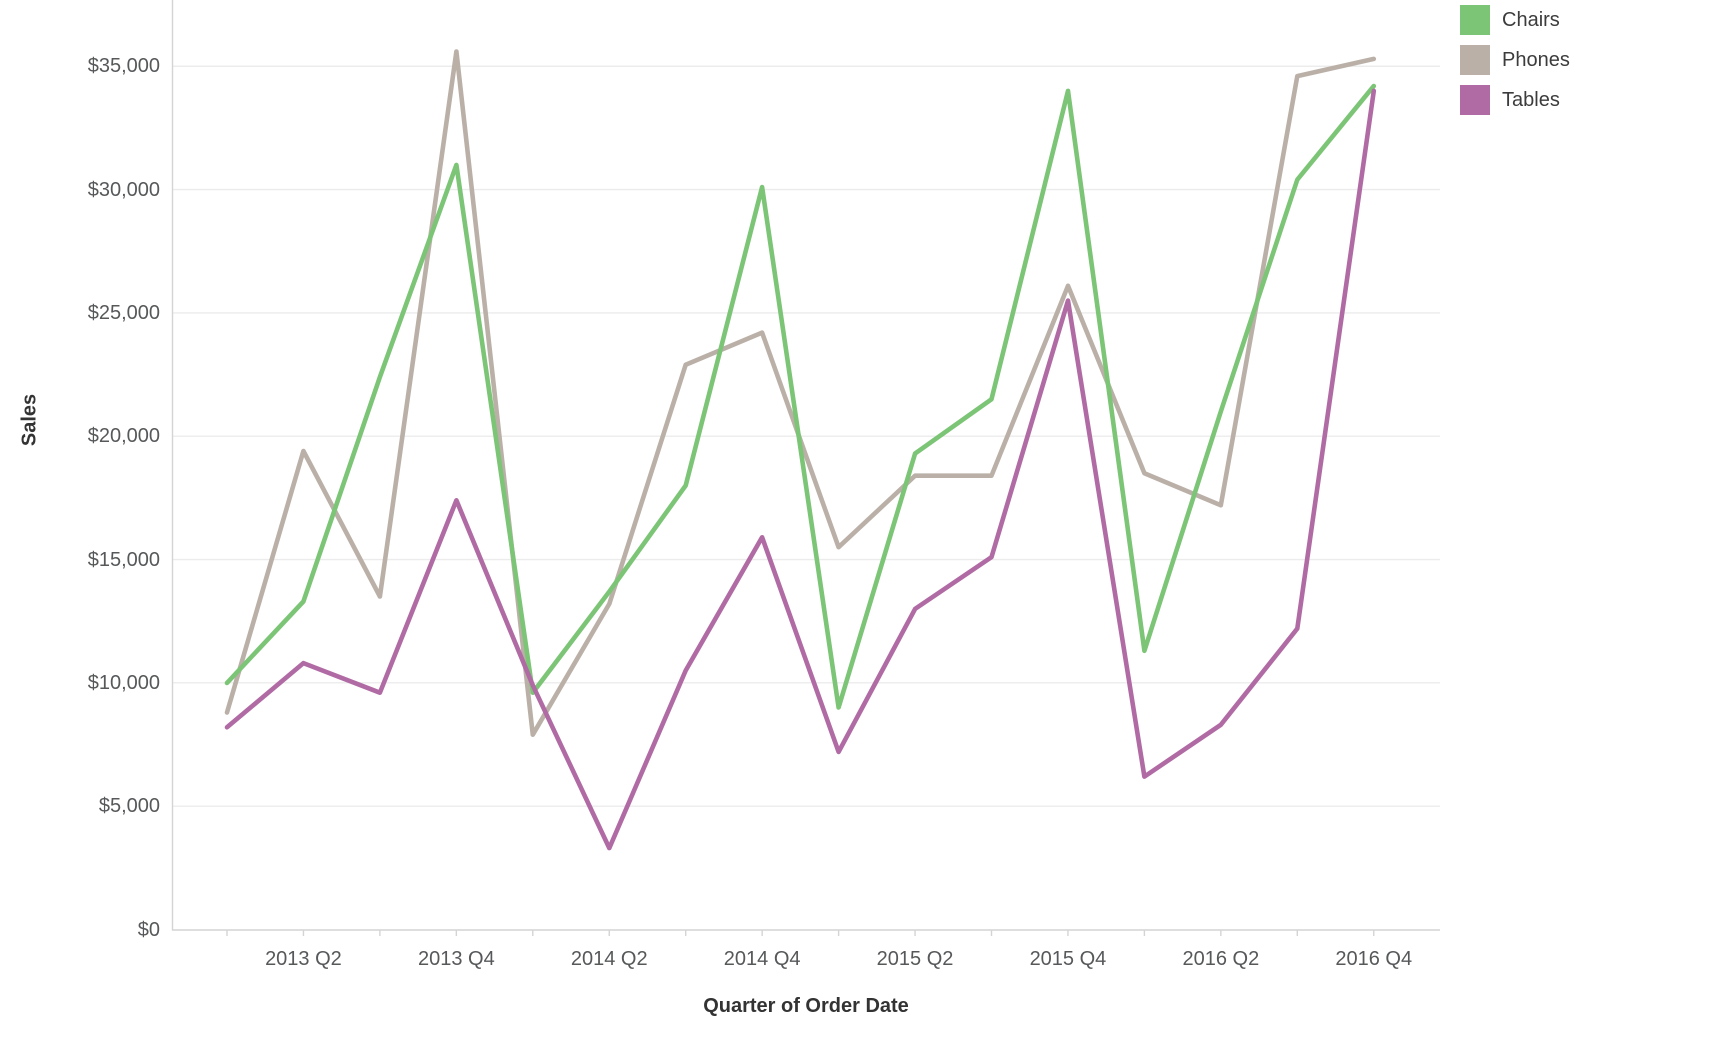 Image resolution: width=1734 pixels, height=1040 pixels. I want to click on y-tick-label: $10,000, so click(123, 682).